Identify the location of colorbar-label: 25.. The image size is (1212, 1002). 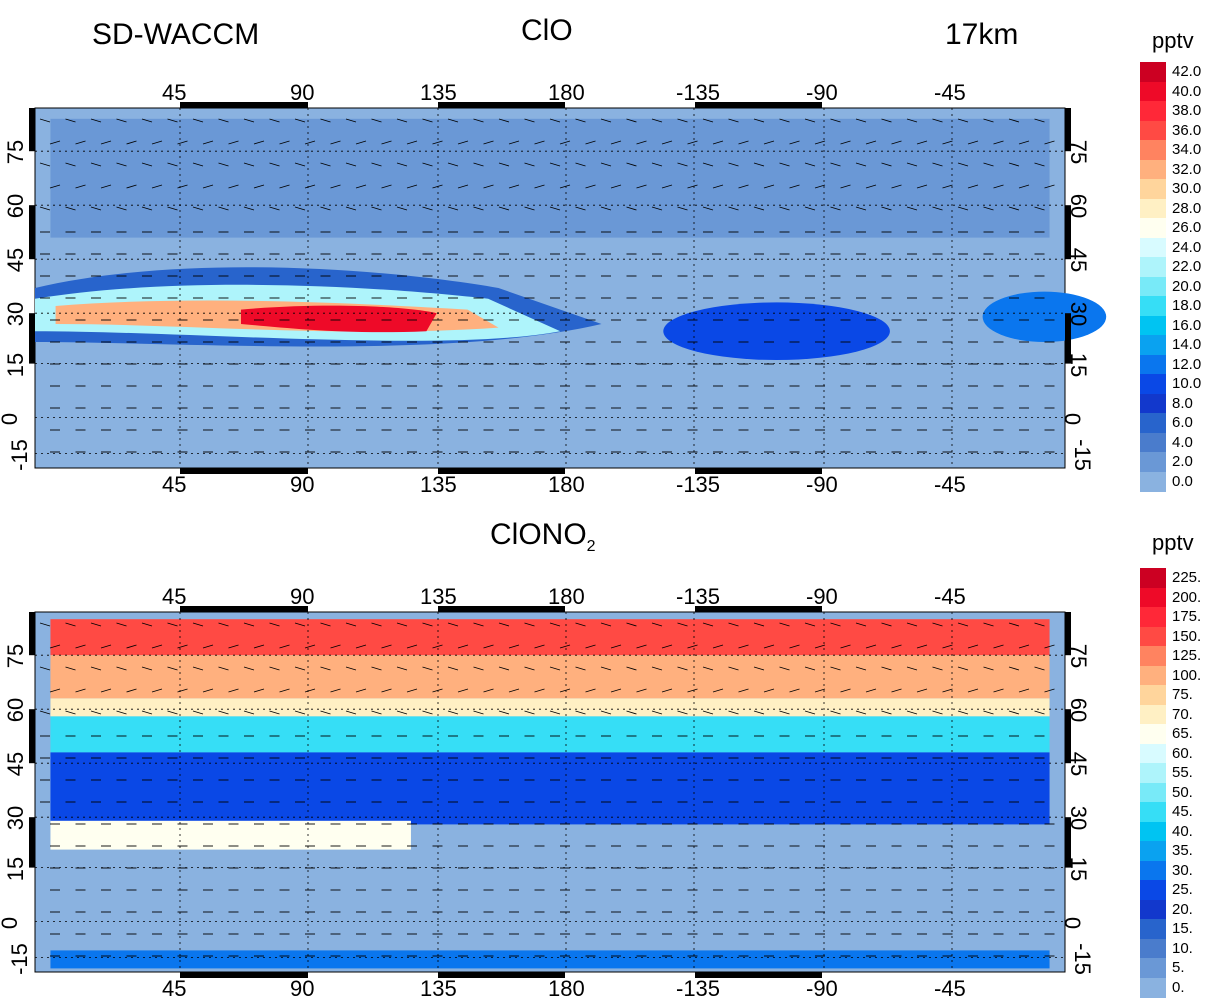
(1182, 889).